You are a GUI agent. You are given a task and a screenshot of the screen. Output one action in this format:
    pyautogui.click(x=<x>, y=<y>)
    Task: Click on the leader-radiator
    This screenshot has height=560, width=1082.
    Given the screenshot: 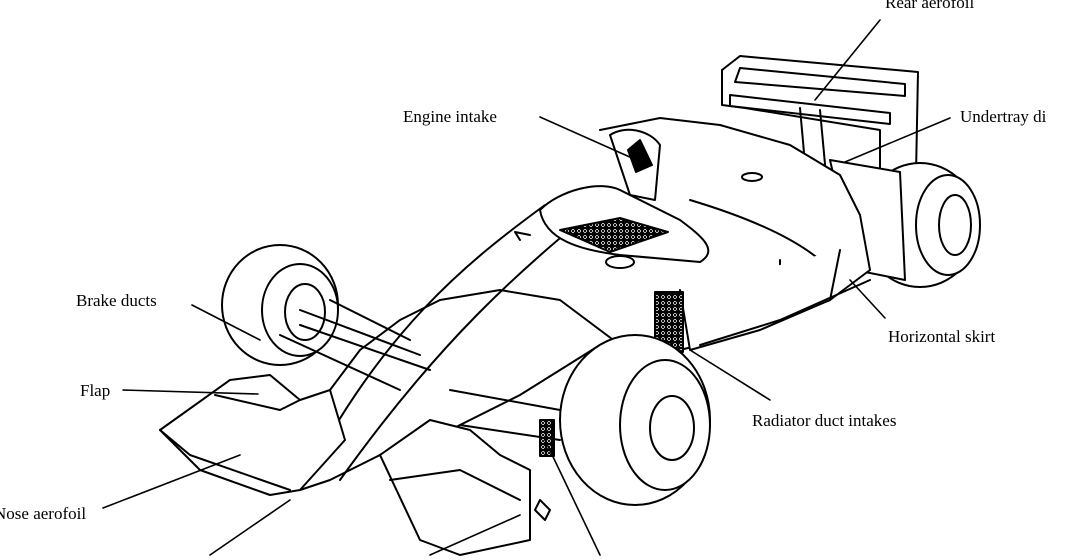 What is the action you would take?
    pyautogui.click(x=730, y=375)
    